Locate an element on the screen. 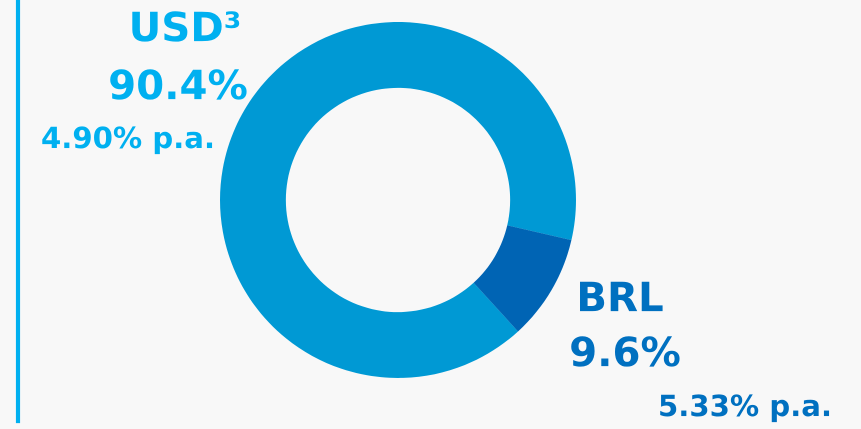  text: 5.33% p.a. is located at coordinates (745, 408).